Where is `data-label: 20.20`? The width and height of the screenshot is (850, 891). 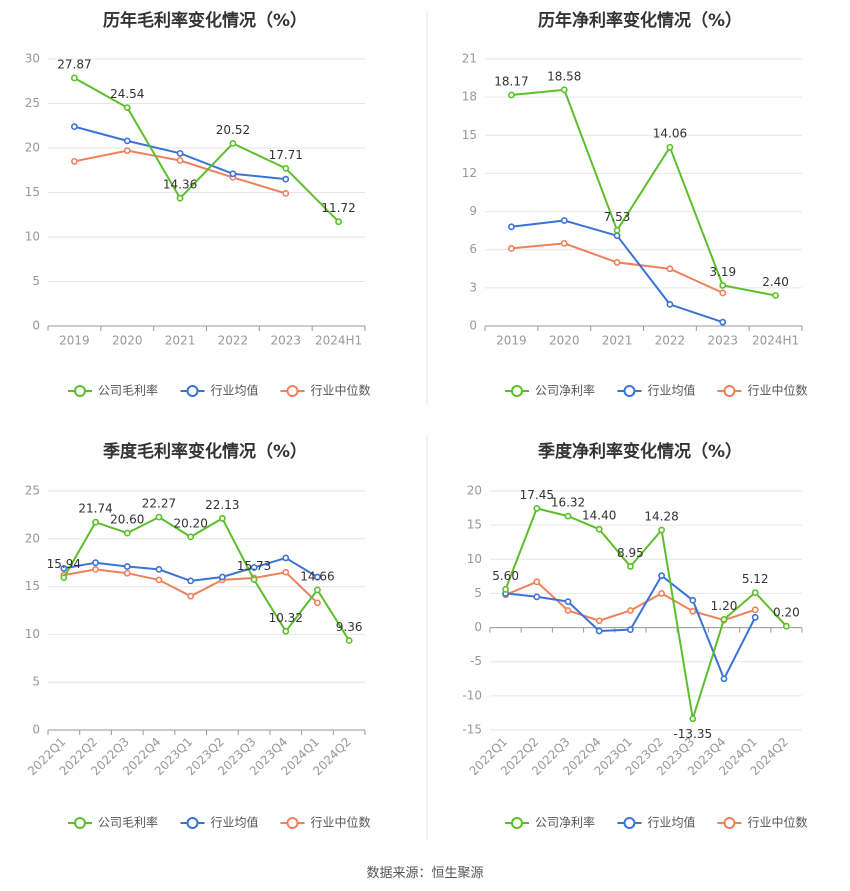
data-label: 20.20 is located at coordinates (190, 523).